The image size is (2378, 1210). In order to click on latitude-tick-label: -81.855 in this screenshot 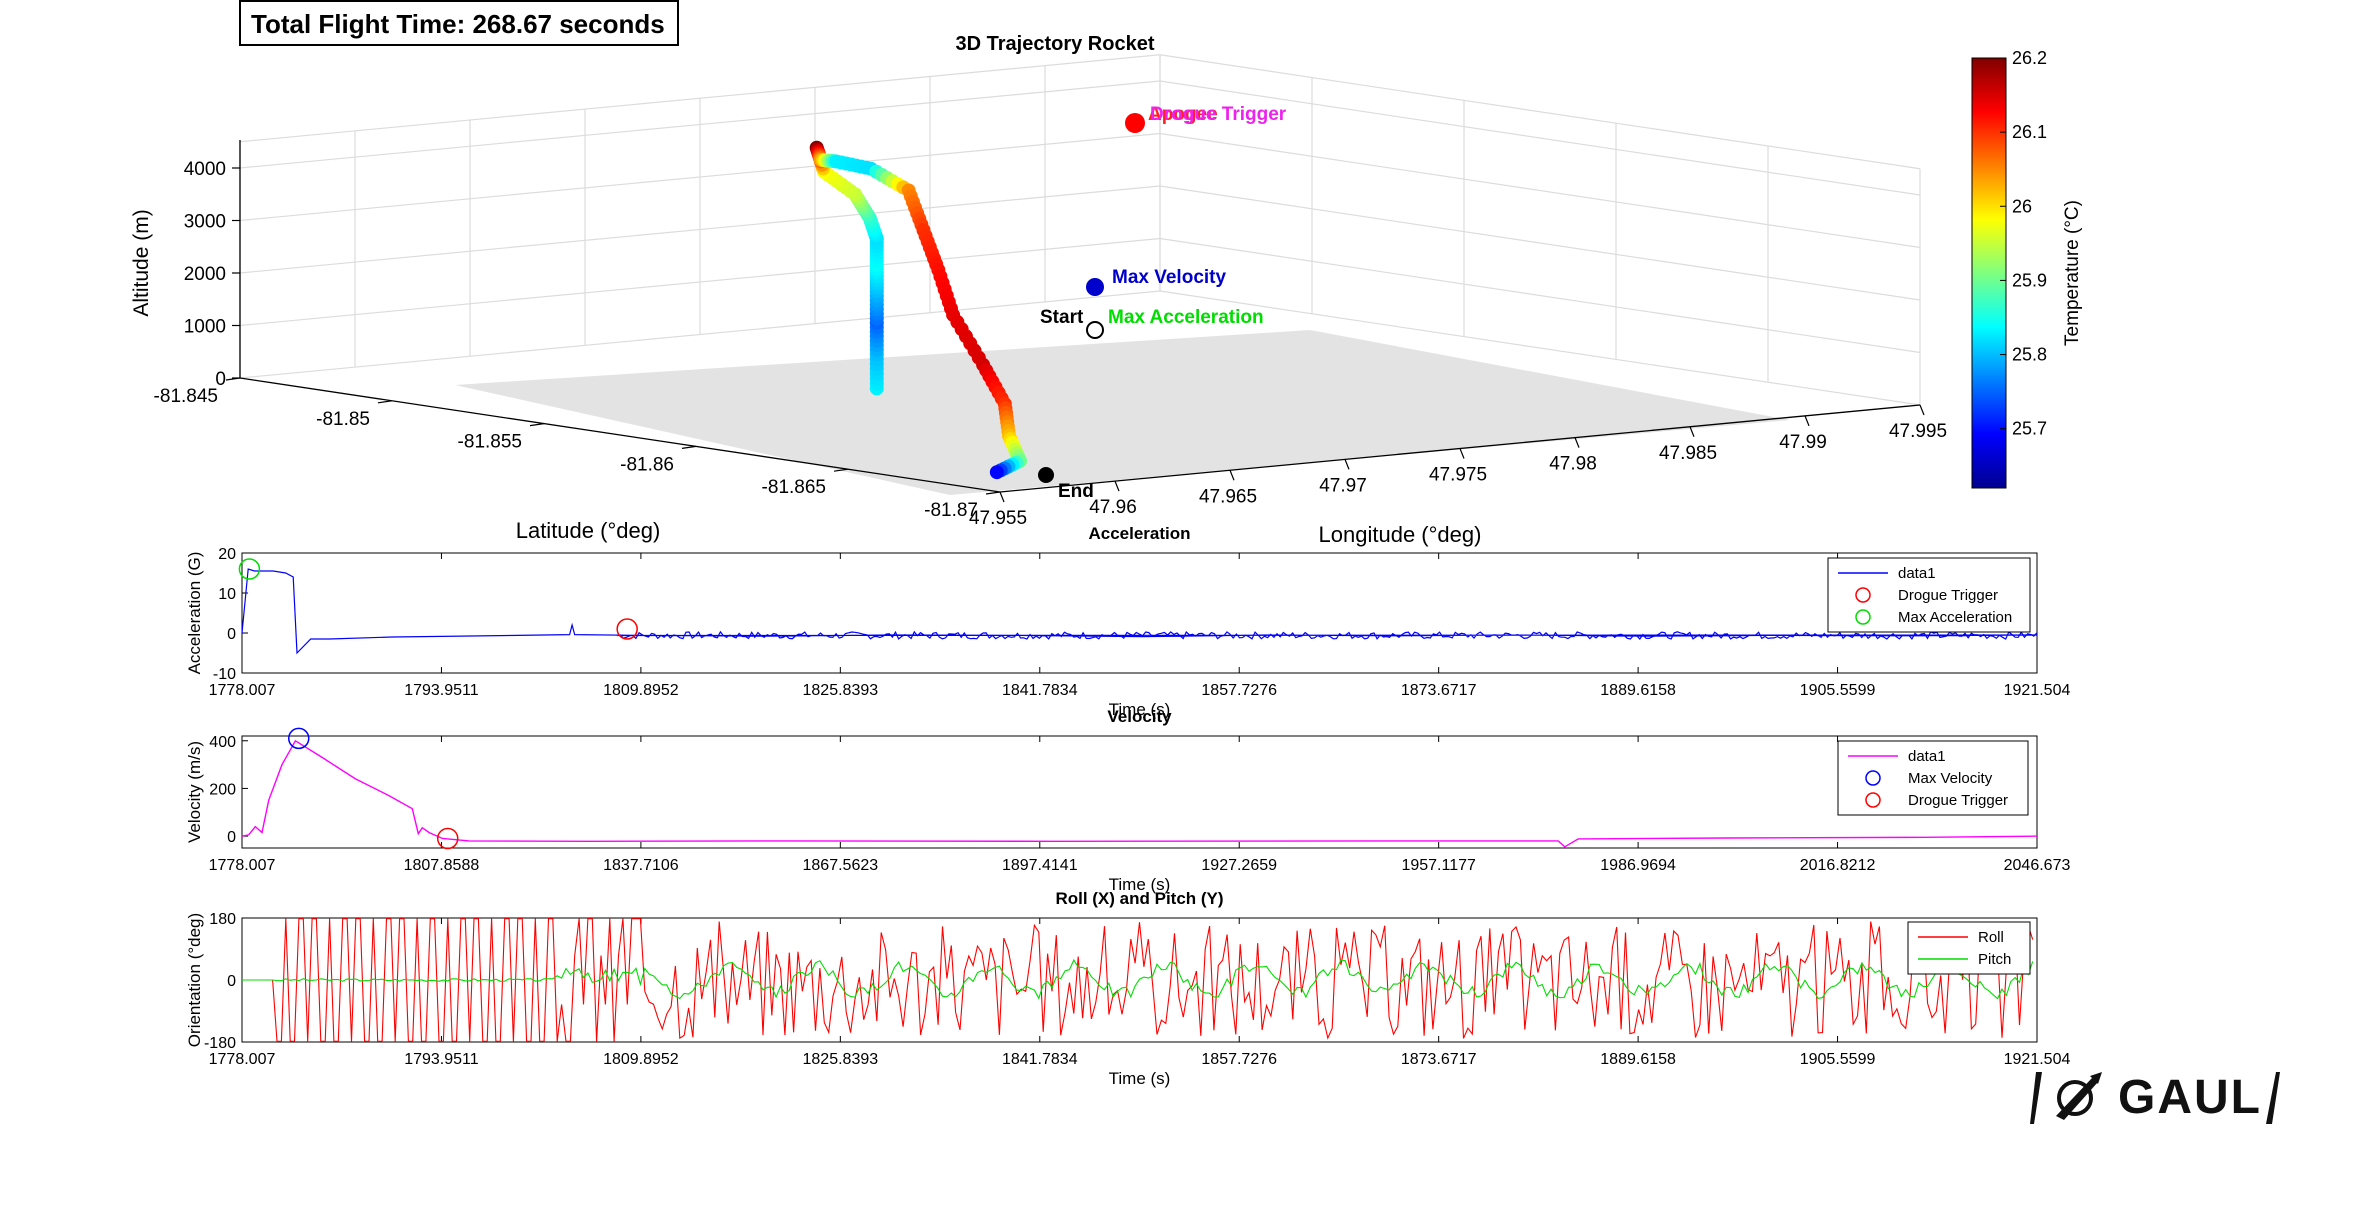, I will do `click(490, 442)`.